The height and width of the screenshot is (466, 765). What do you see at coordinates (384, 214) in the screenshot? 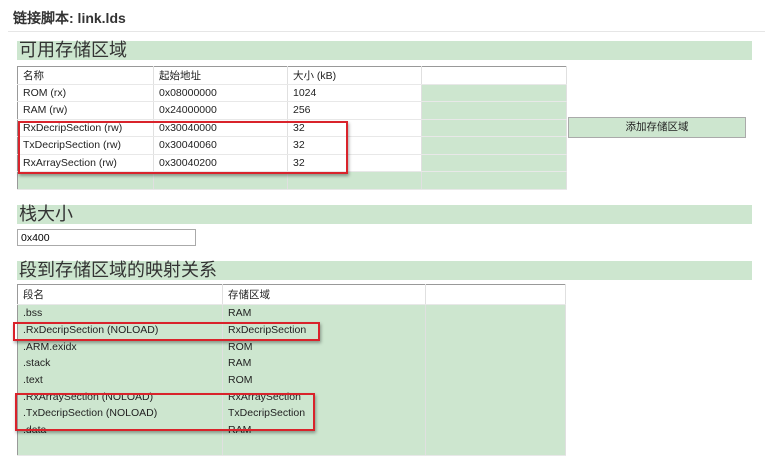
I see `stack-section-heading: 栈大小` at bounding box center [384, 214].